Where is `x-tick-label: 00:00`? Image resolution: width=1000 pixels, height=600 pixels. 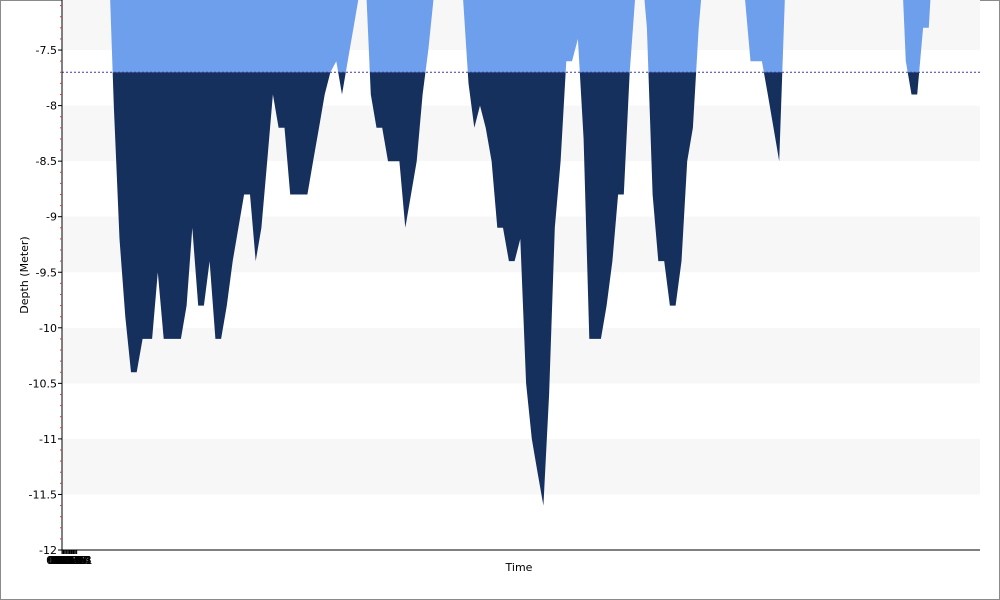 x-tick-label: 00:00 is located at coordinates (62, 560).